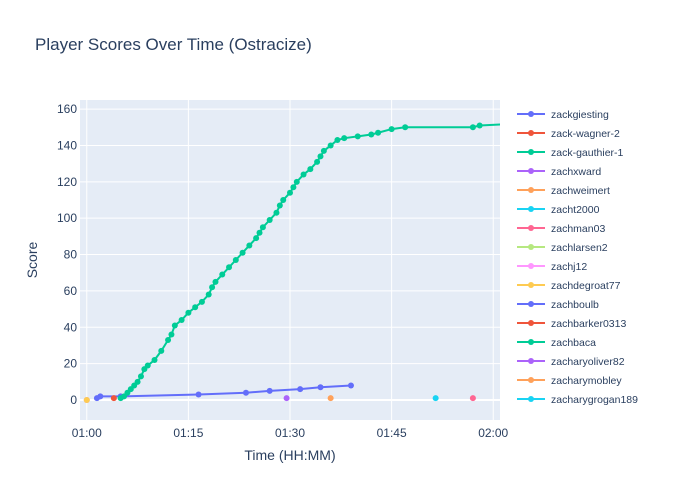 This screenshot has height=500, width=700. I want to click on legend-item-zacharyoliver82: zacharyoliver82, so click(571, 362).